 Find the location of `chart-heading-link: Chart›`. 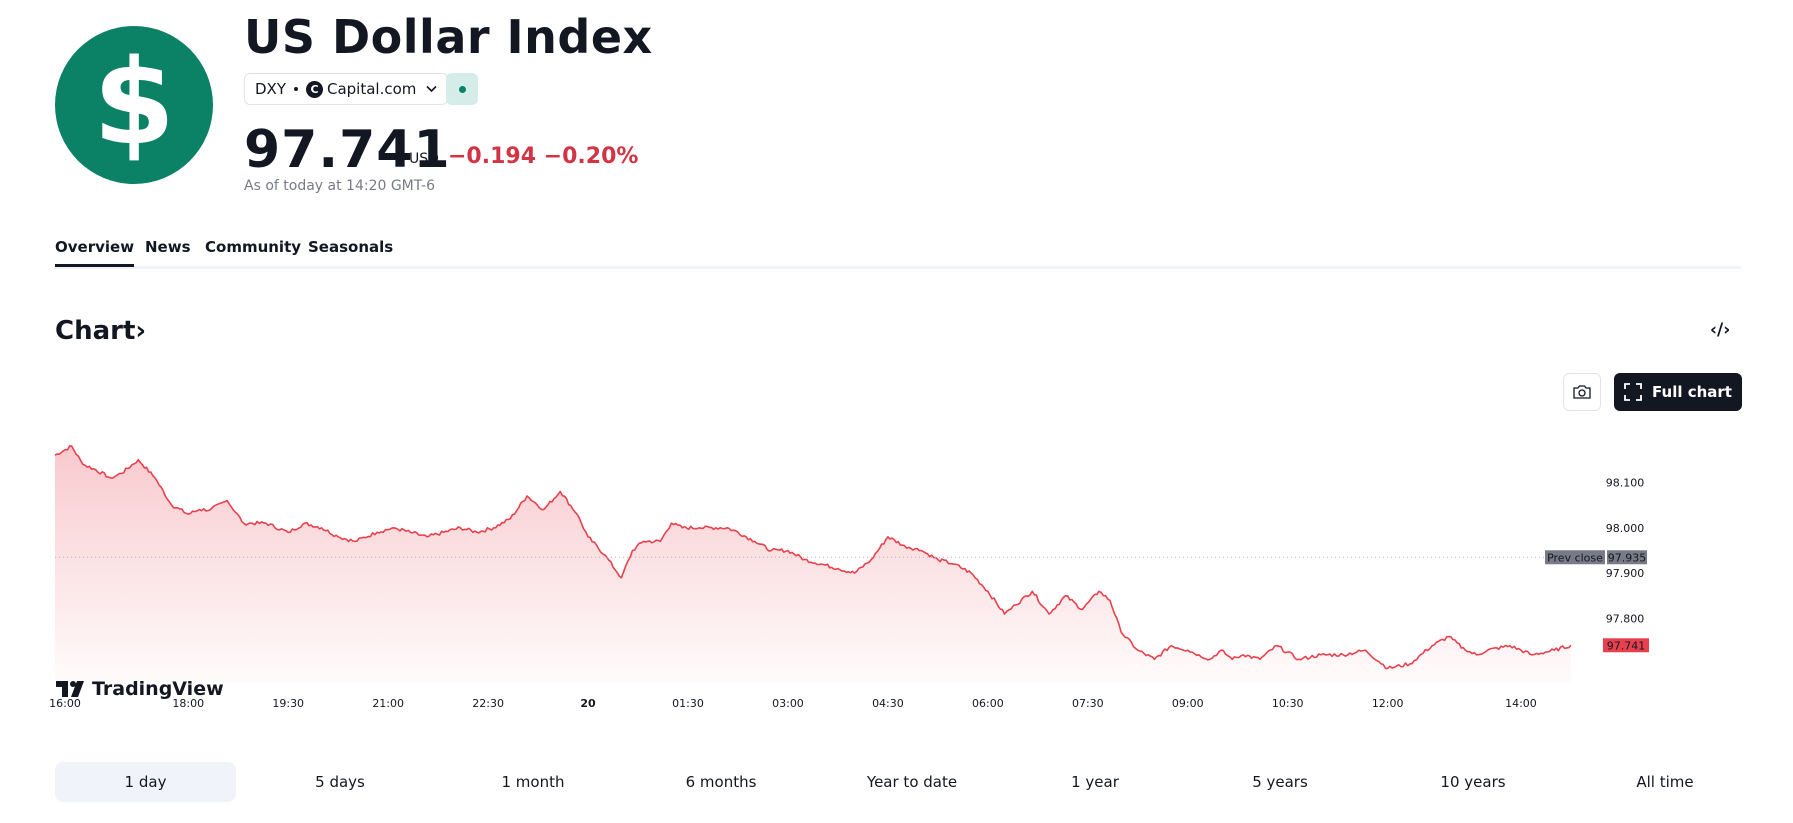

chart-heading-link: Chart› is located at coordinates (100, 331).